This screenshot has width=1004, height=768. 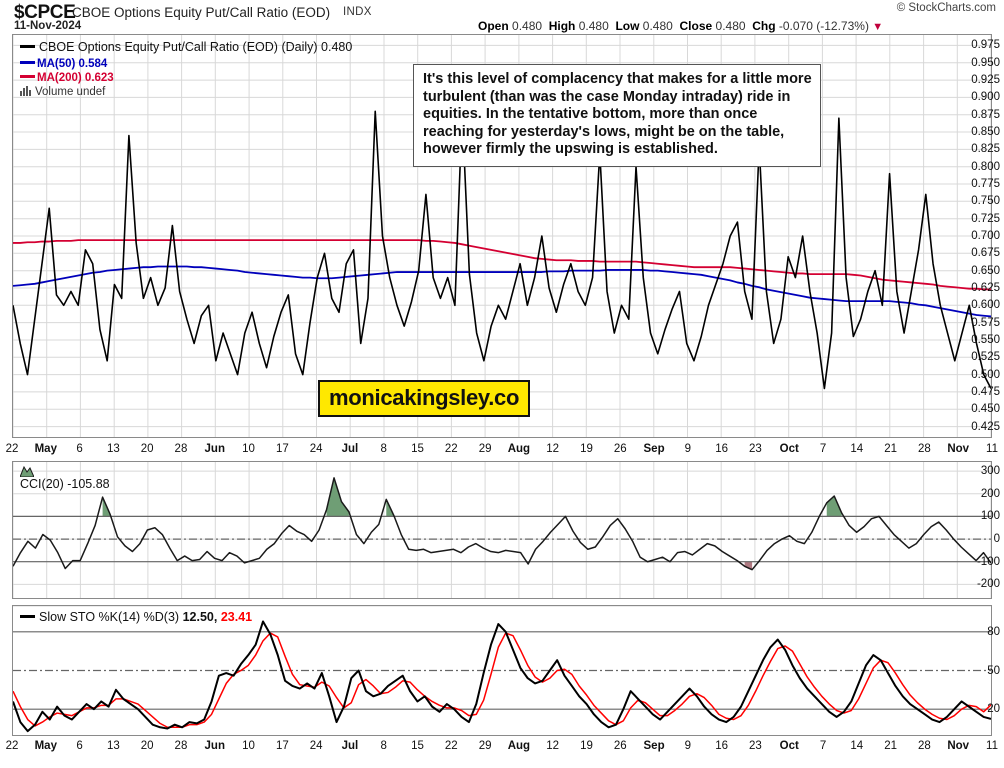 I want to click on x-axis-tick: Nov, so click(x=958, y=746).